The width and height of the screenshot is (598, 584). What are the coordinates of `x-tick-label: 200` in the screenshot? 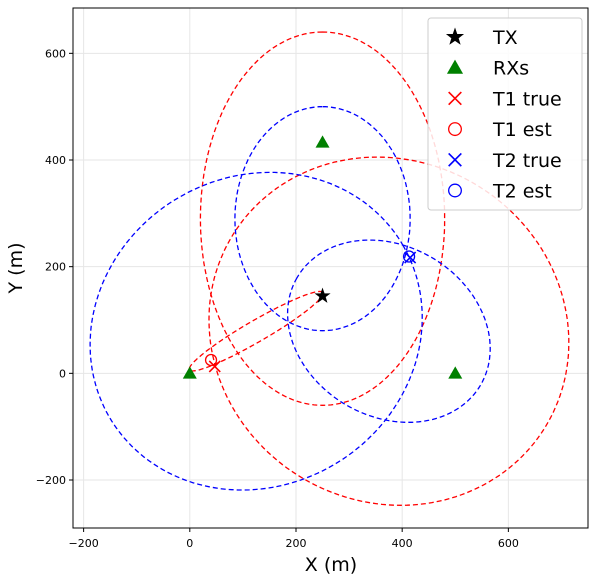 It's located at (295, 543).